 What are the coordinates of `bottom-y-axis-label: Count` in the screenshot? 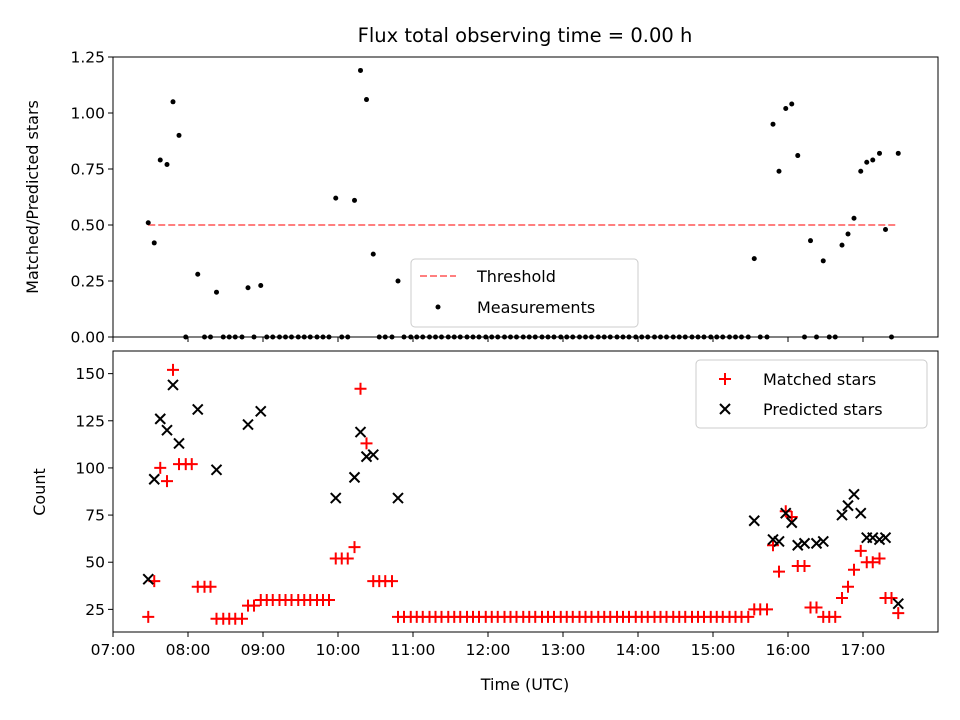 It's located at (39, 492).